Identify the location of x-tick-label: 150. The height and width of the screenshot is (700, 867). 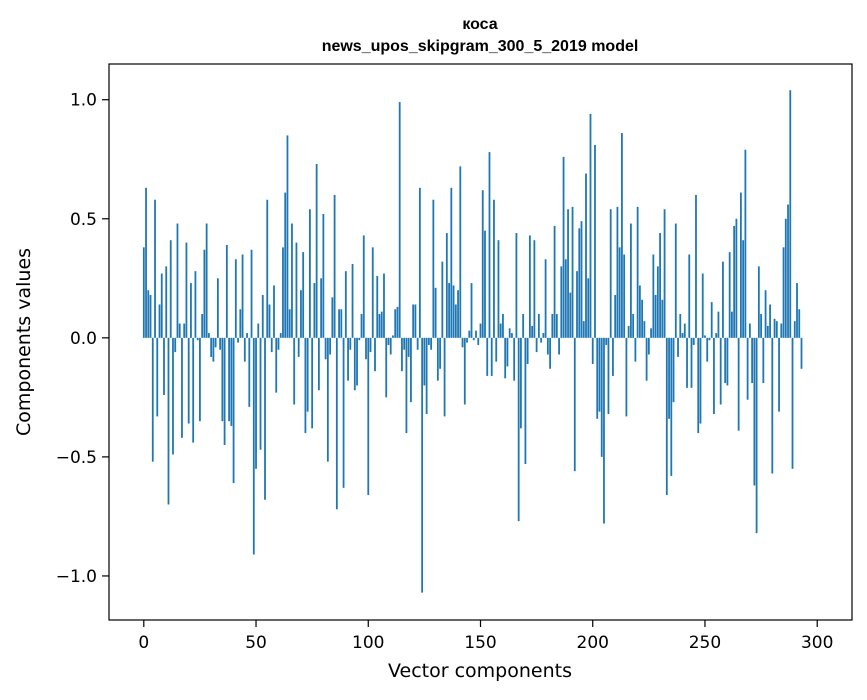
(480, 643).